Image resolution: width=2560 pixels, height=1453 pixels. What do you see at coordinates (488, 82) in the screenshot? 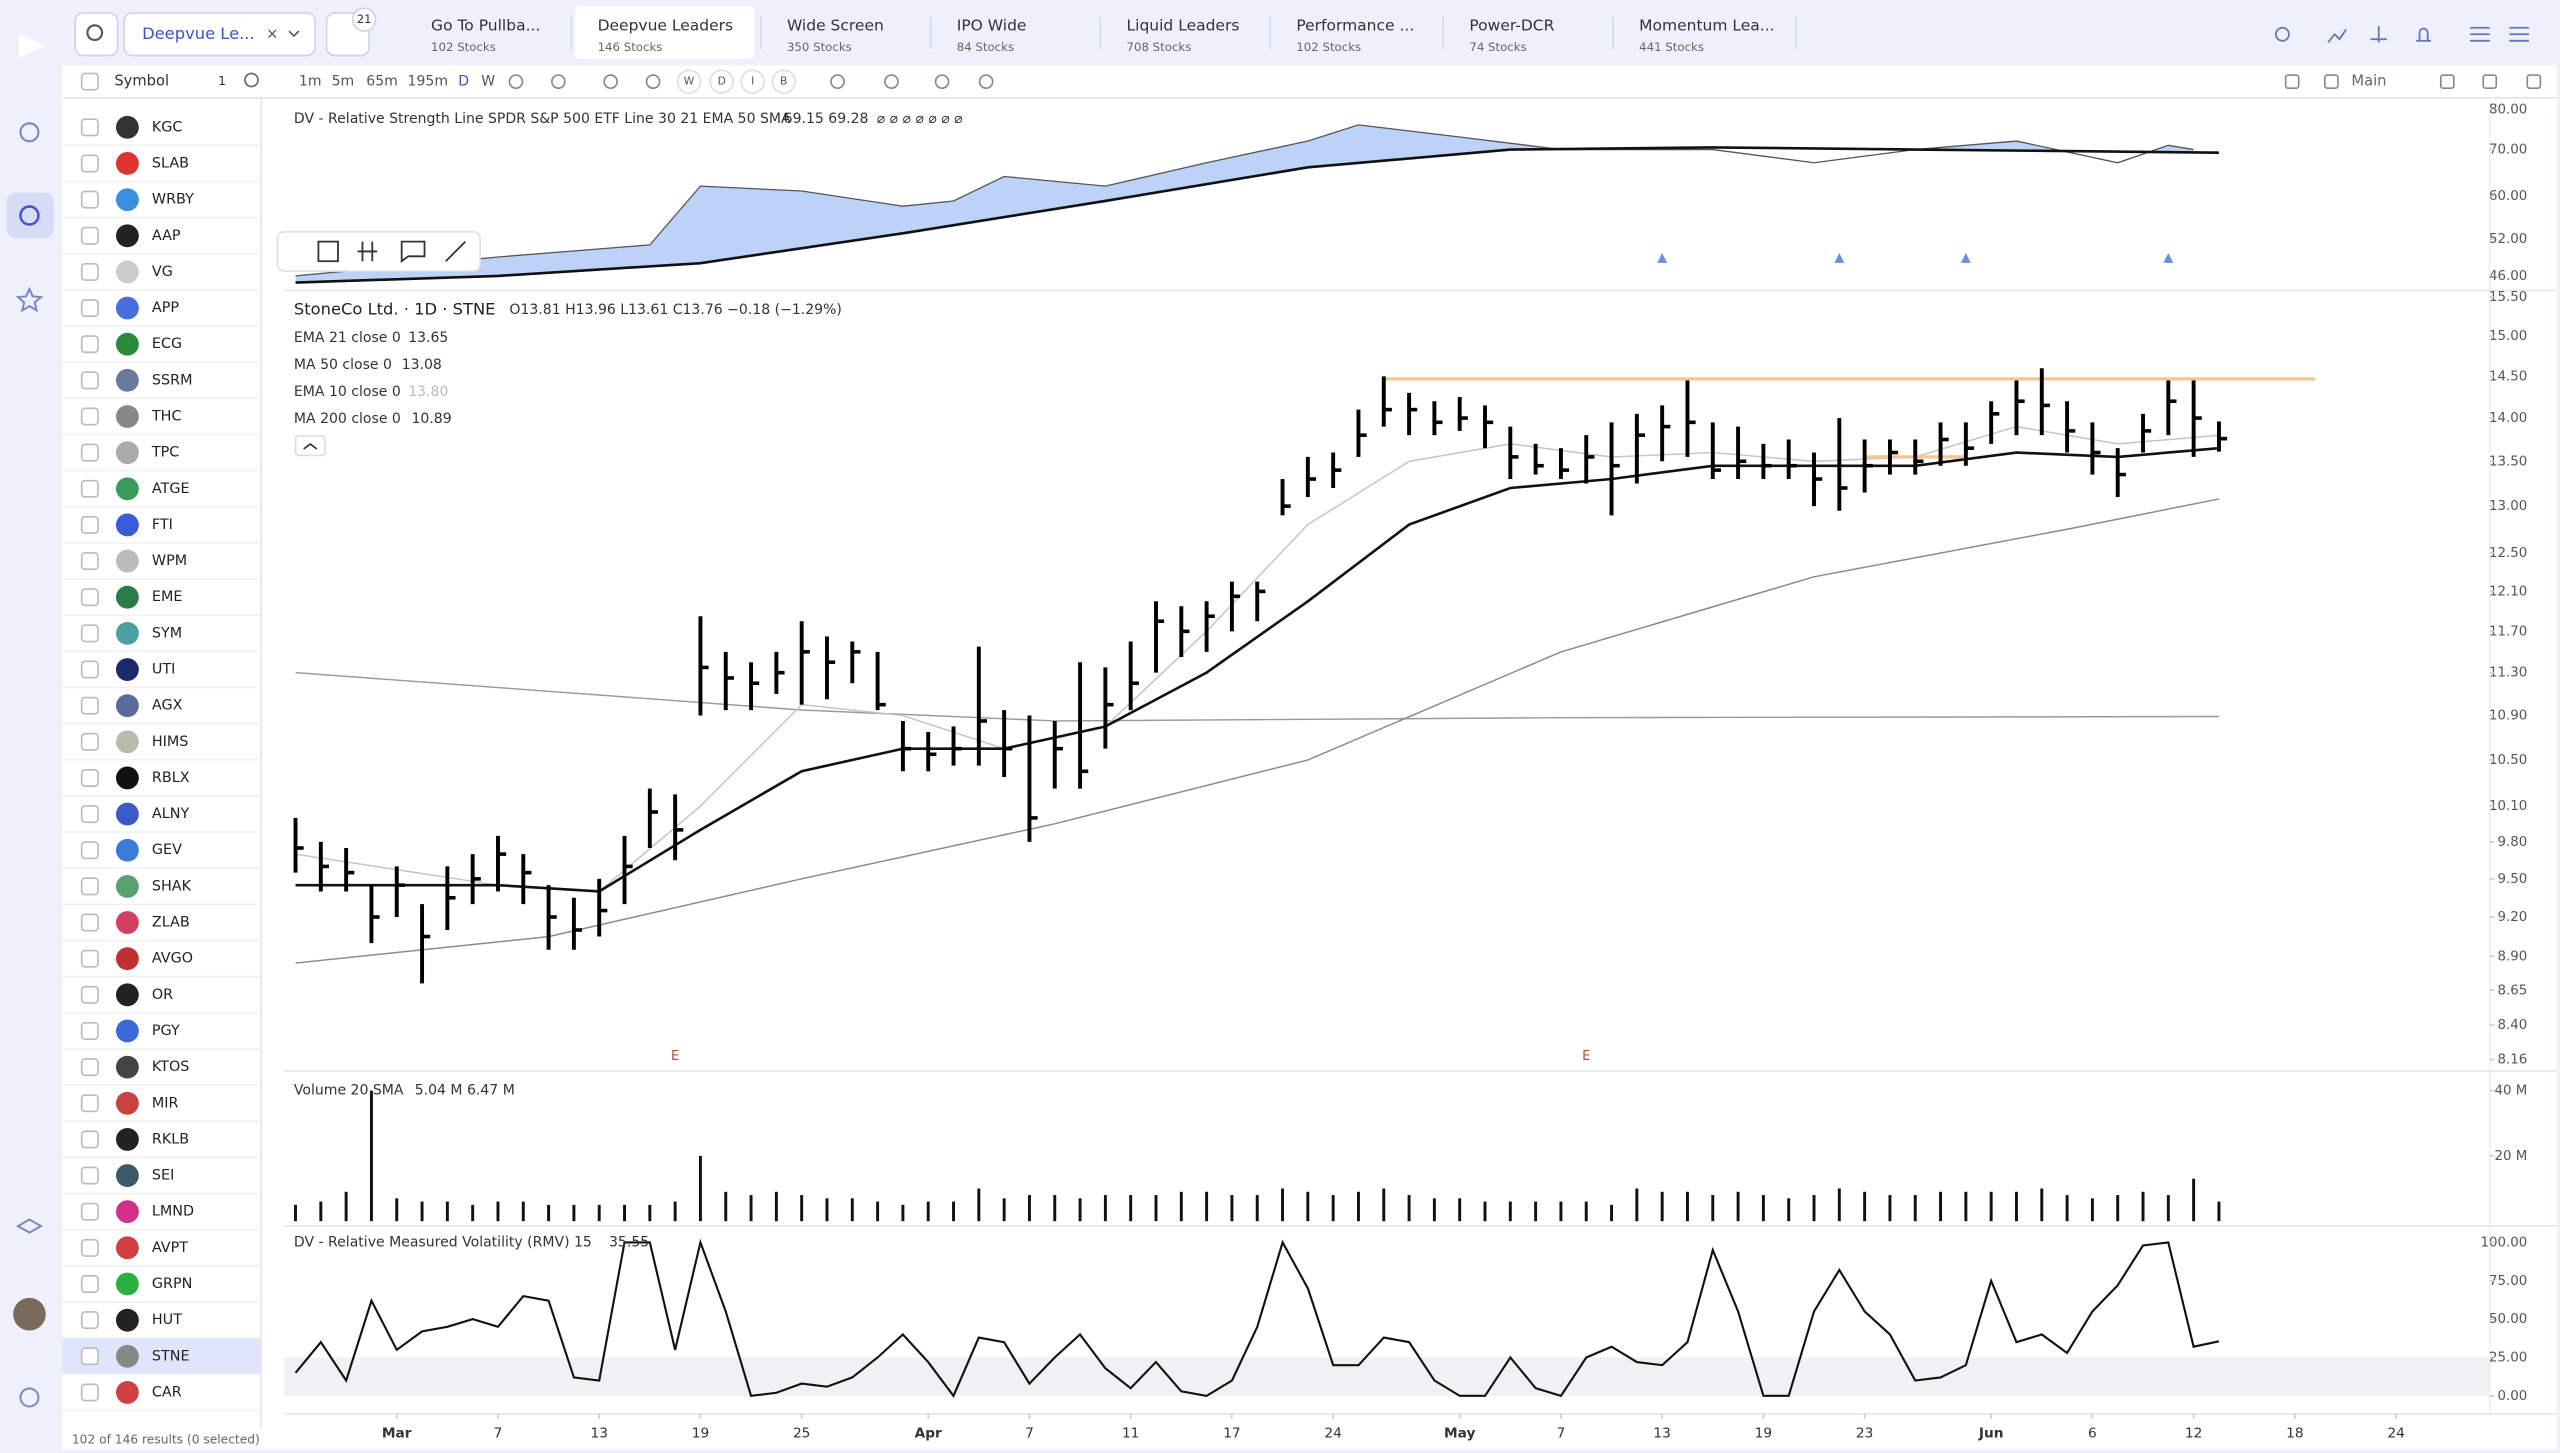
I see `interval: W` at bounding box center [488, 82].